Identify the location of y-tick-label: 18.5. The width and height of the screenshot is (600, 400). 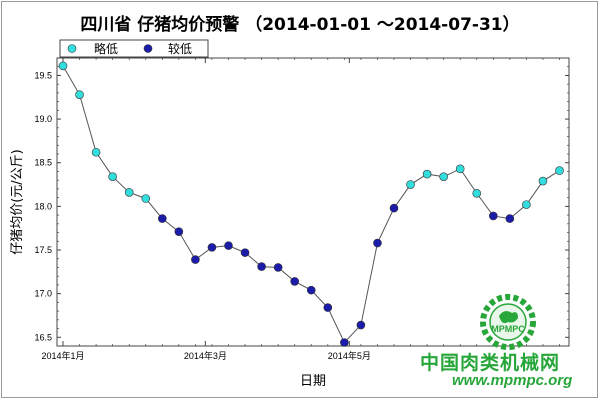
(43, 163).